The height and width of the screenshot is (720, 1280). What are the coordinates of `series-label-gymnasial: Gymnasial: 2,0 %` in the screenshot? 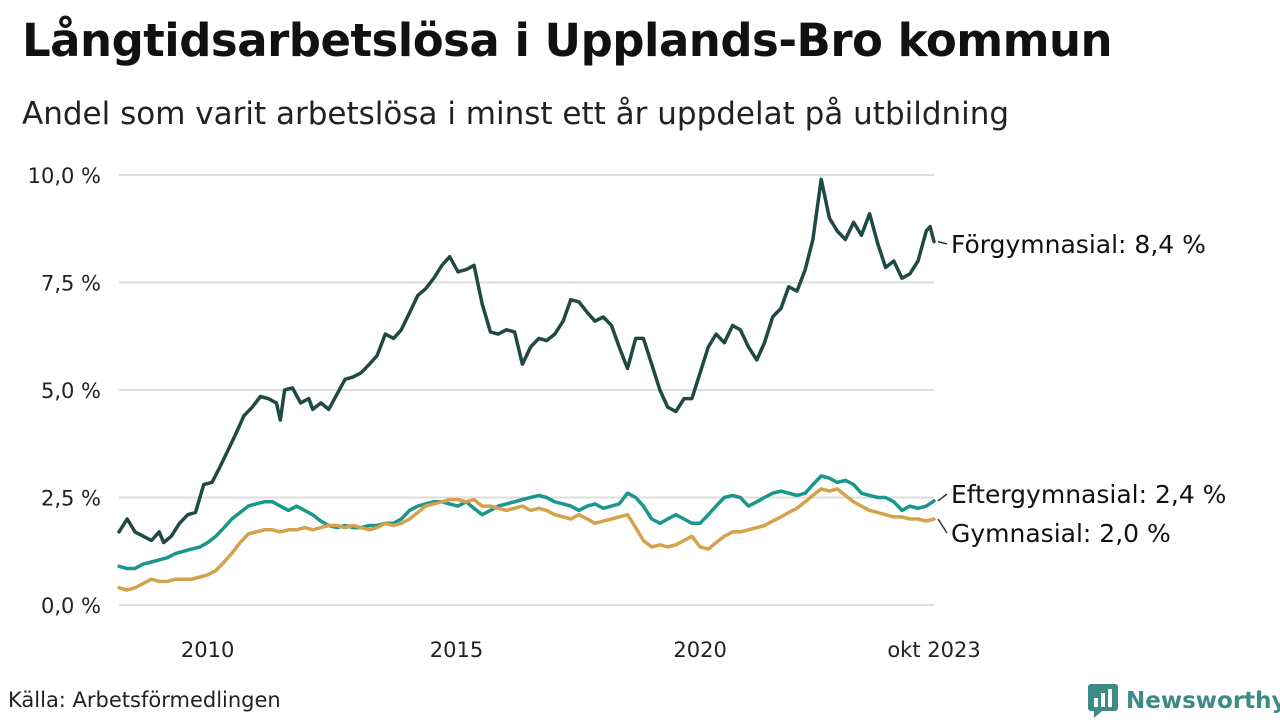 It's located at (1061, 533).